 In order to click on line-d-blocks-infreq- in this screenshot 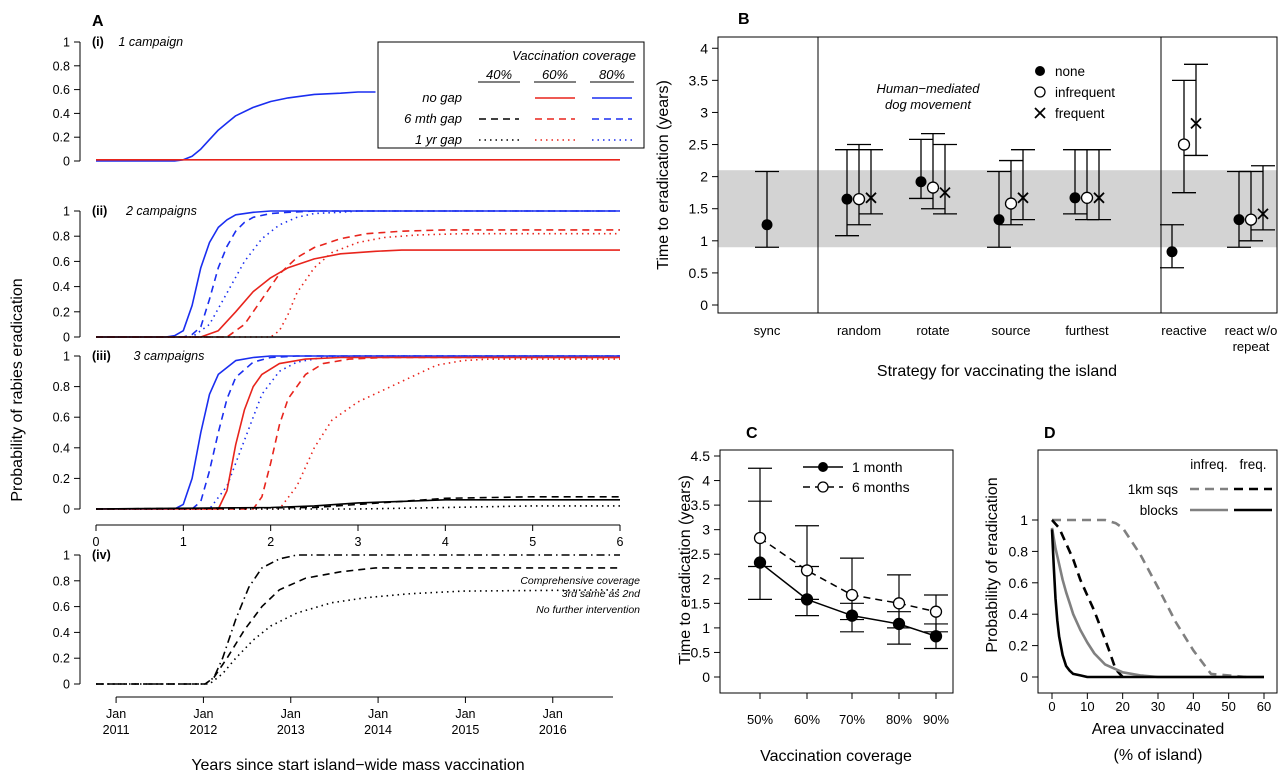, I will do `click(1157, 603)`.